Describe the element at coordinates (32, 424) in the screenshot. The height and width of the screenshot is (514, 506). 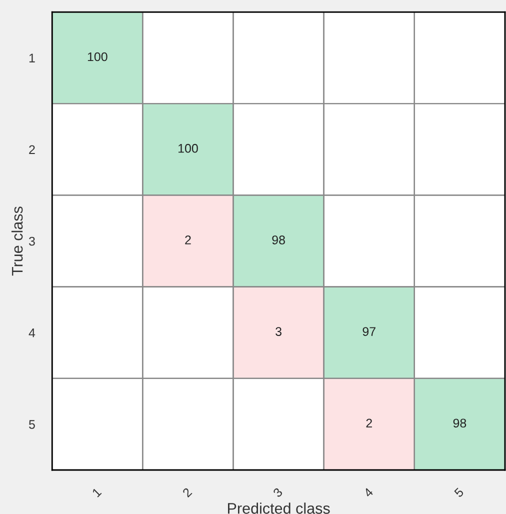
I see `y-tick-label: 5` at that location.